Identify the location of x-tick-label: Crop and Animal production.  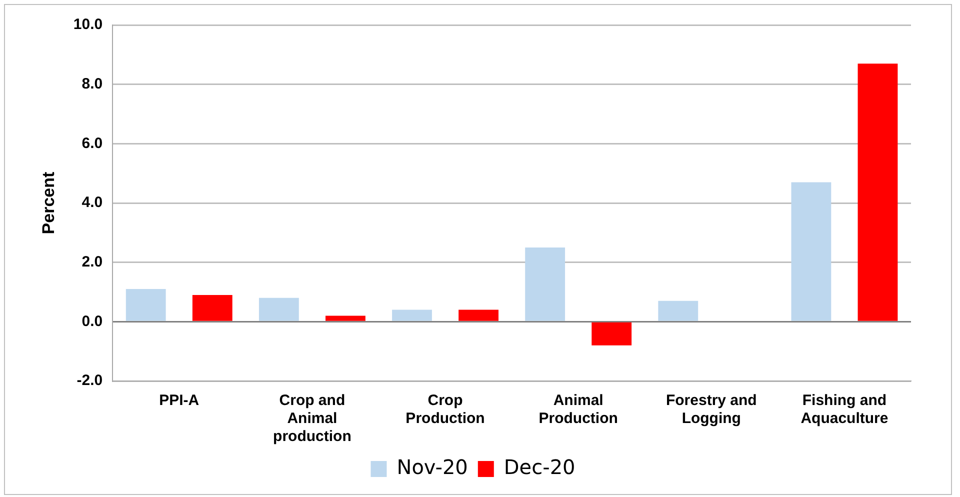
(312, 419).